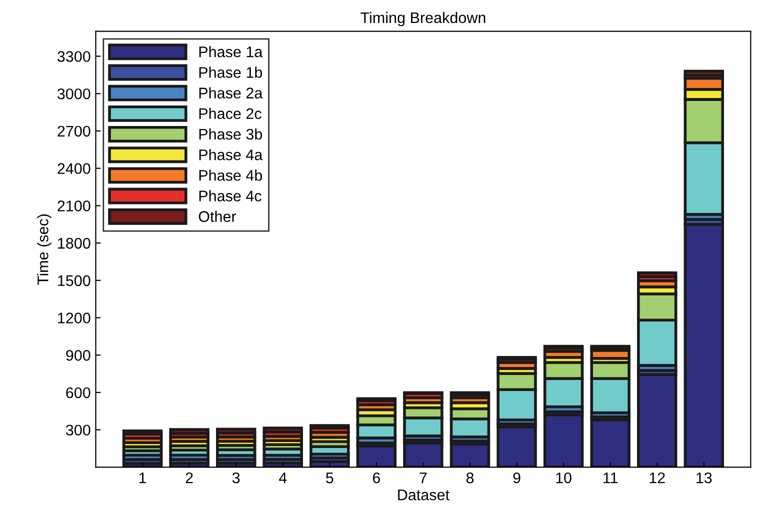 This screenshot has width=766, height=522. What do you see at coordinates (73, 94) in the screenshot?
I see `y-tick-label: 3000` at bounding box center [73, 94].